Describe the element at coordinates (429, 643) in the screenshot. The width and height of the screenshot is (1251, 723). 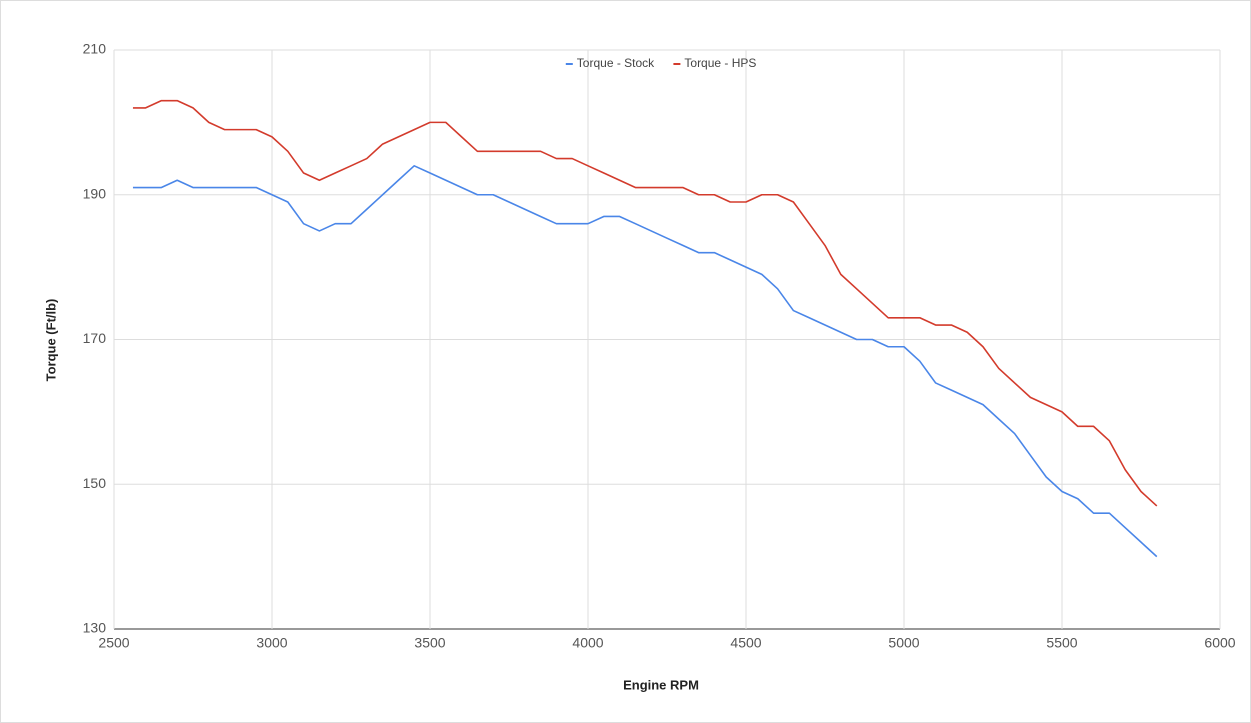
I see `x-tick-label: 3500` at that location.